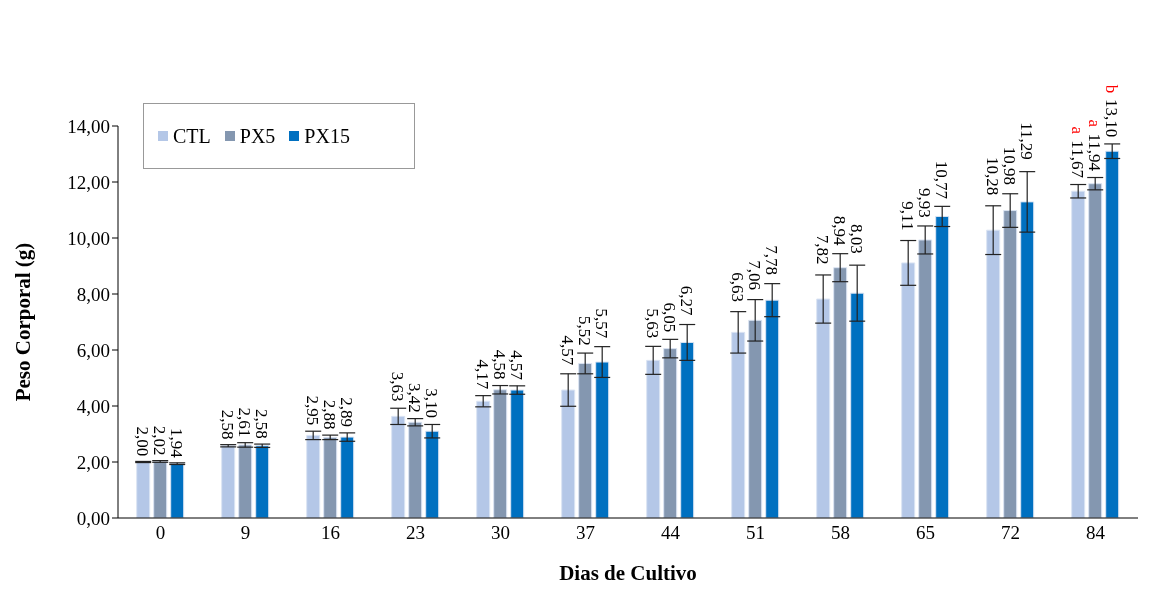 This screenshot has height=610, width=1157. Describe the element at coordinates (93, 294) in the screenshot. I see `y-tick-label: 8,00` at that location.